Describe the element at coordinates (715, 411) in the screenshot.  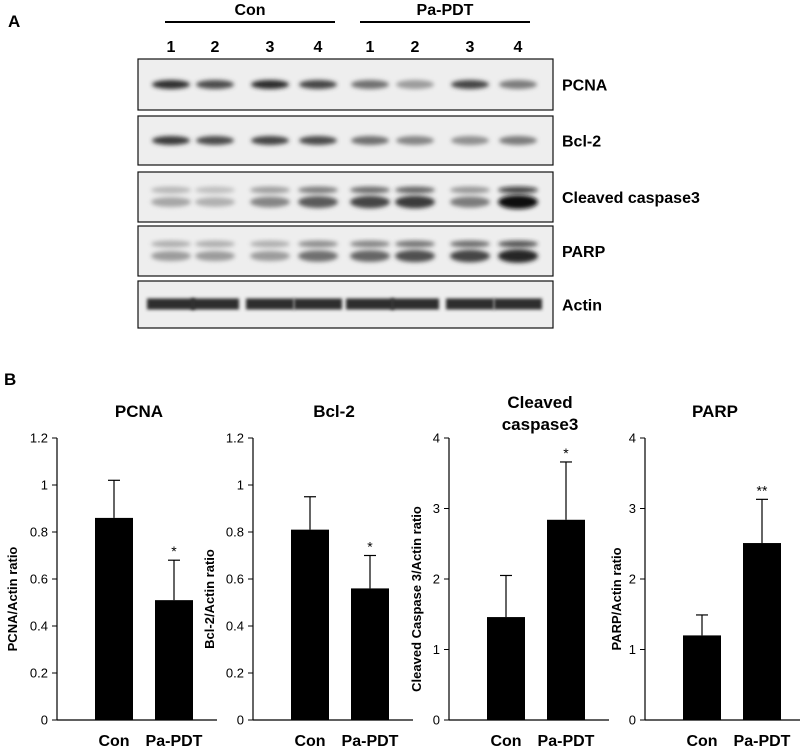
I see `chart-title: PARP` at that location.